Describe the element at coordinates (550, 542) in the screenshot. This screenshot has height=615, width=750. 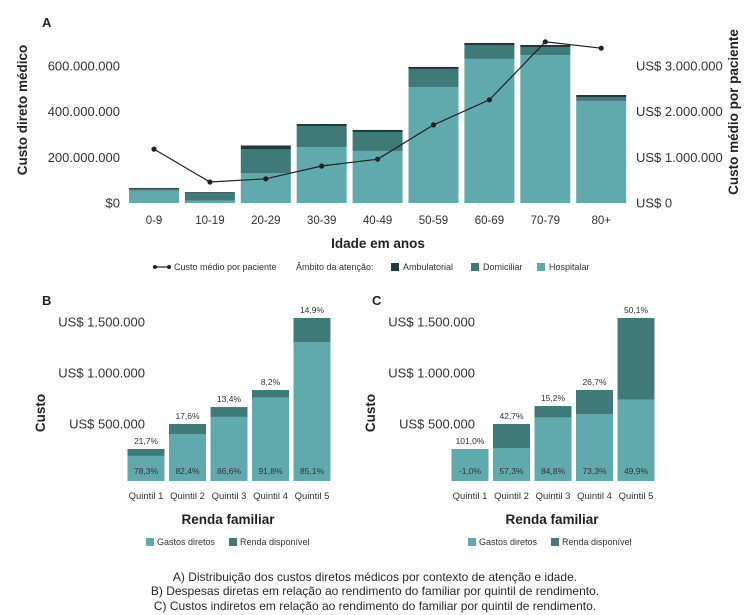
I see `panel-c-legend: Gastos diretos Renda disponível` at that location.